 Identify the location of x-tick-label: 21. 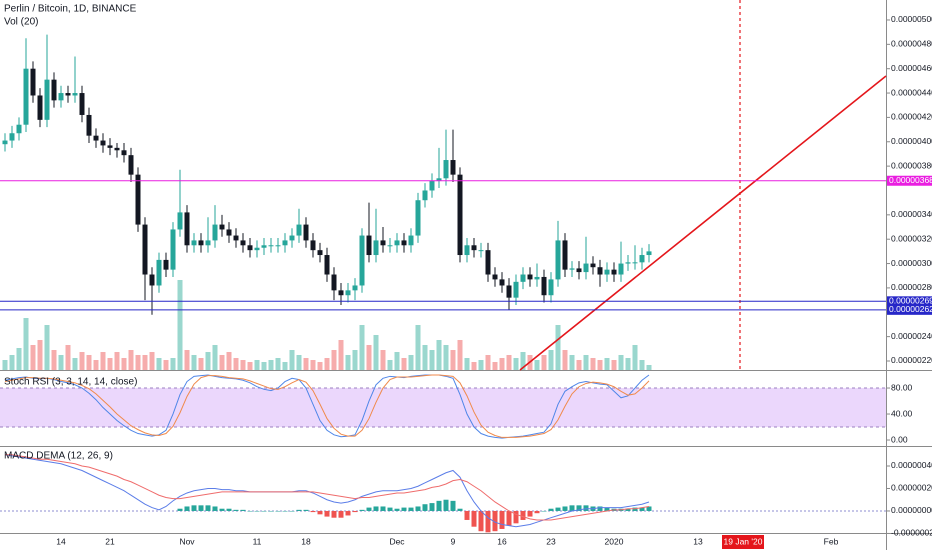
(110, 541).